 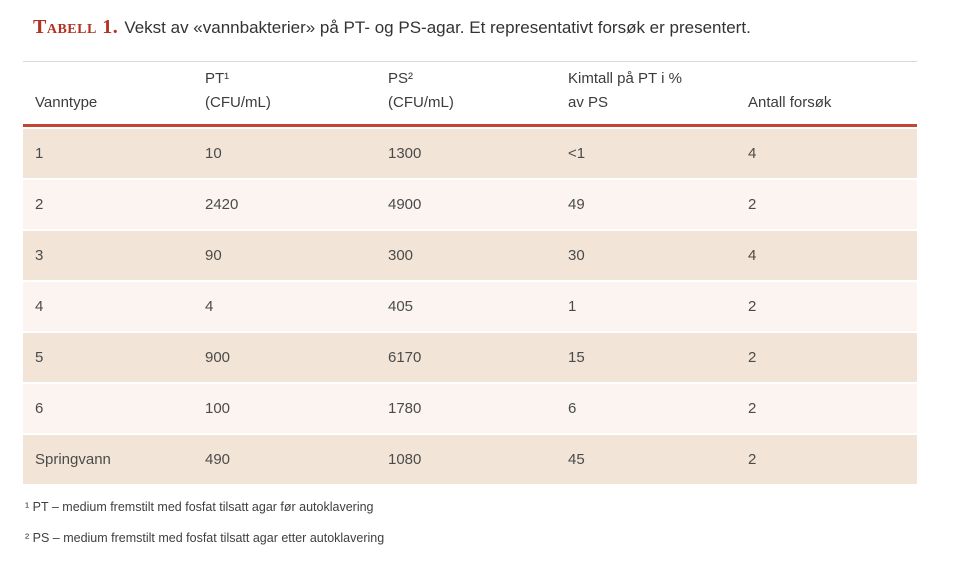 What do you see at coordinates (405, 408) in the screenshot?
I see `cell-ps: 1780` at bounding box center [405, 408].